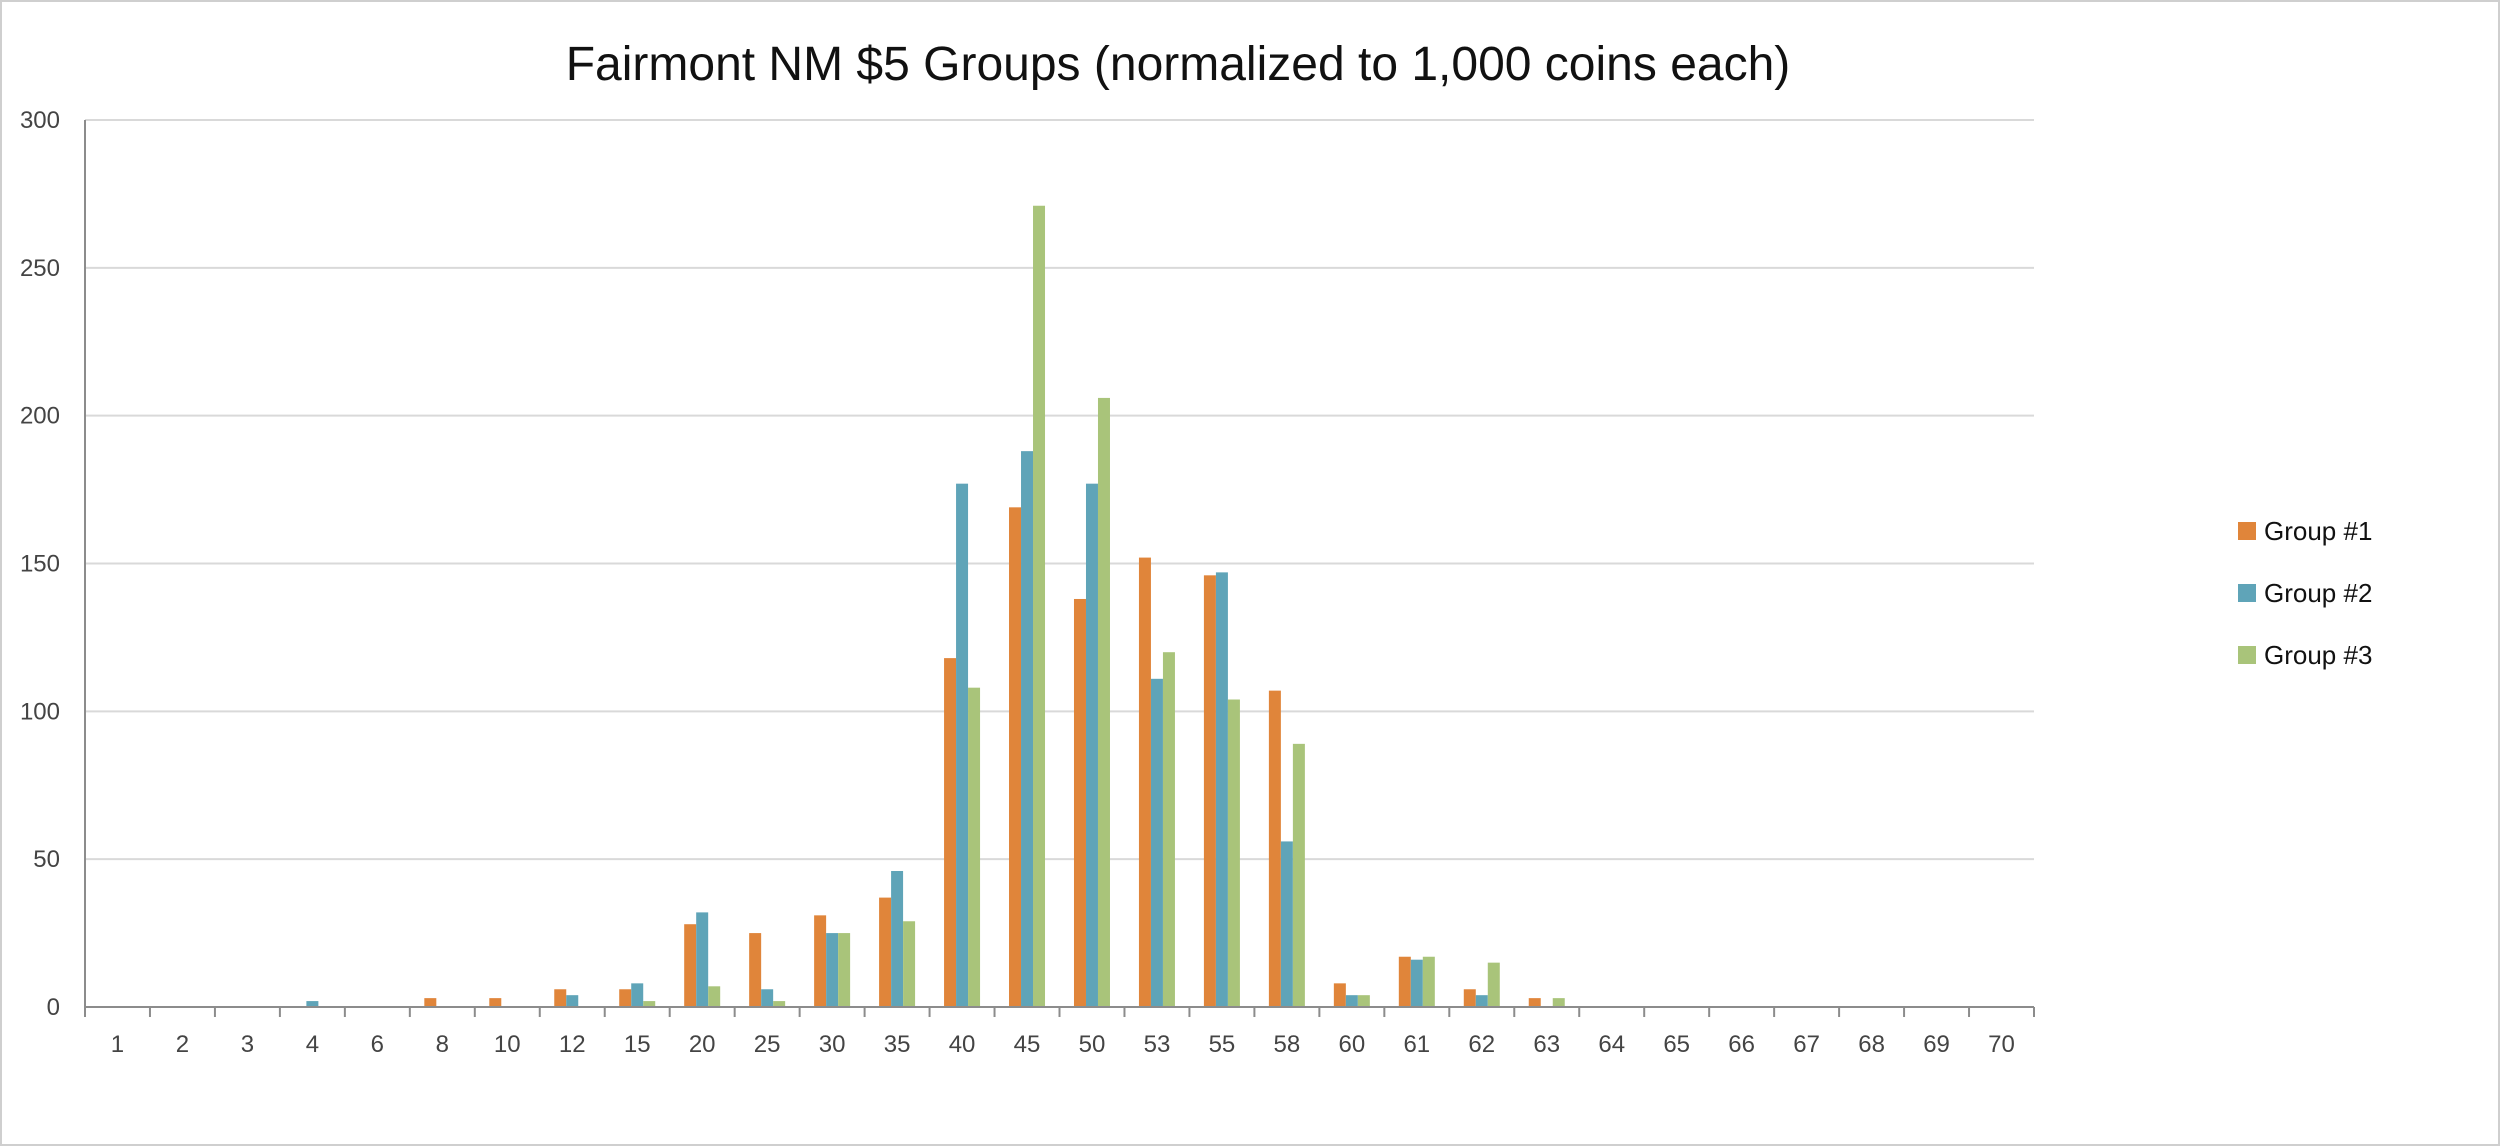 Image resolution: width=2500 pixels, height=1146 pixels. What do you see at coordinates (182, 1044) in the screenshot?
I see `x-tick-label: 2` at bounding box center [182, 1044].